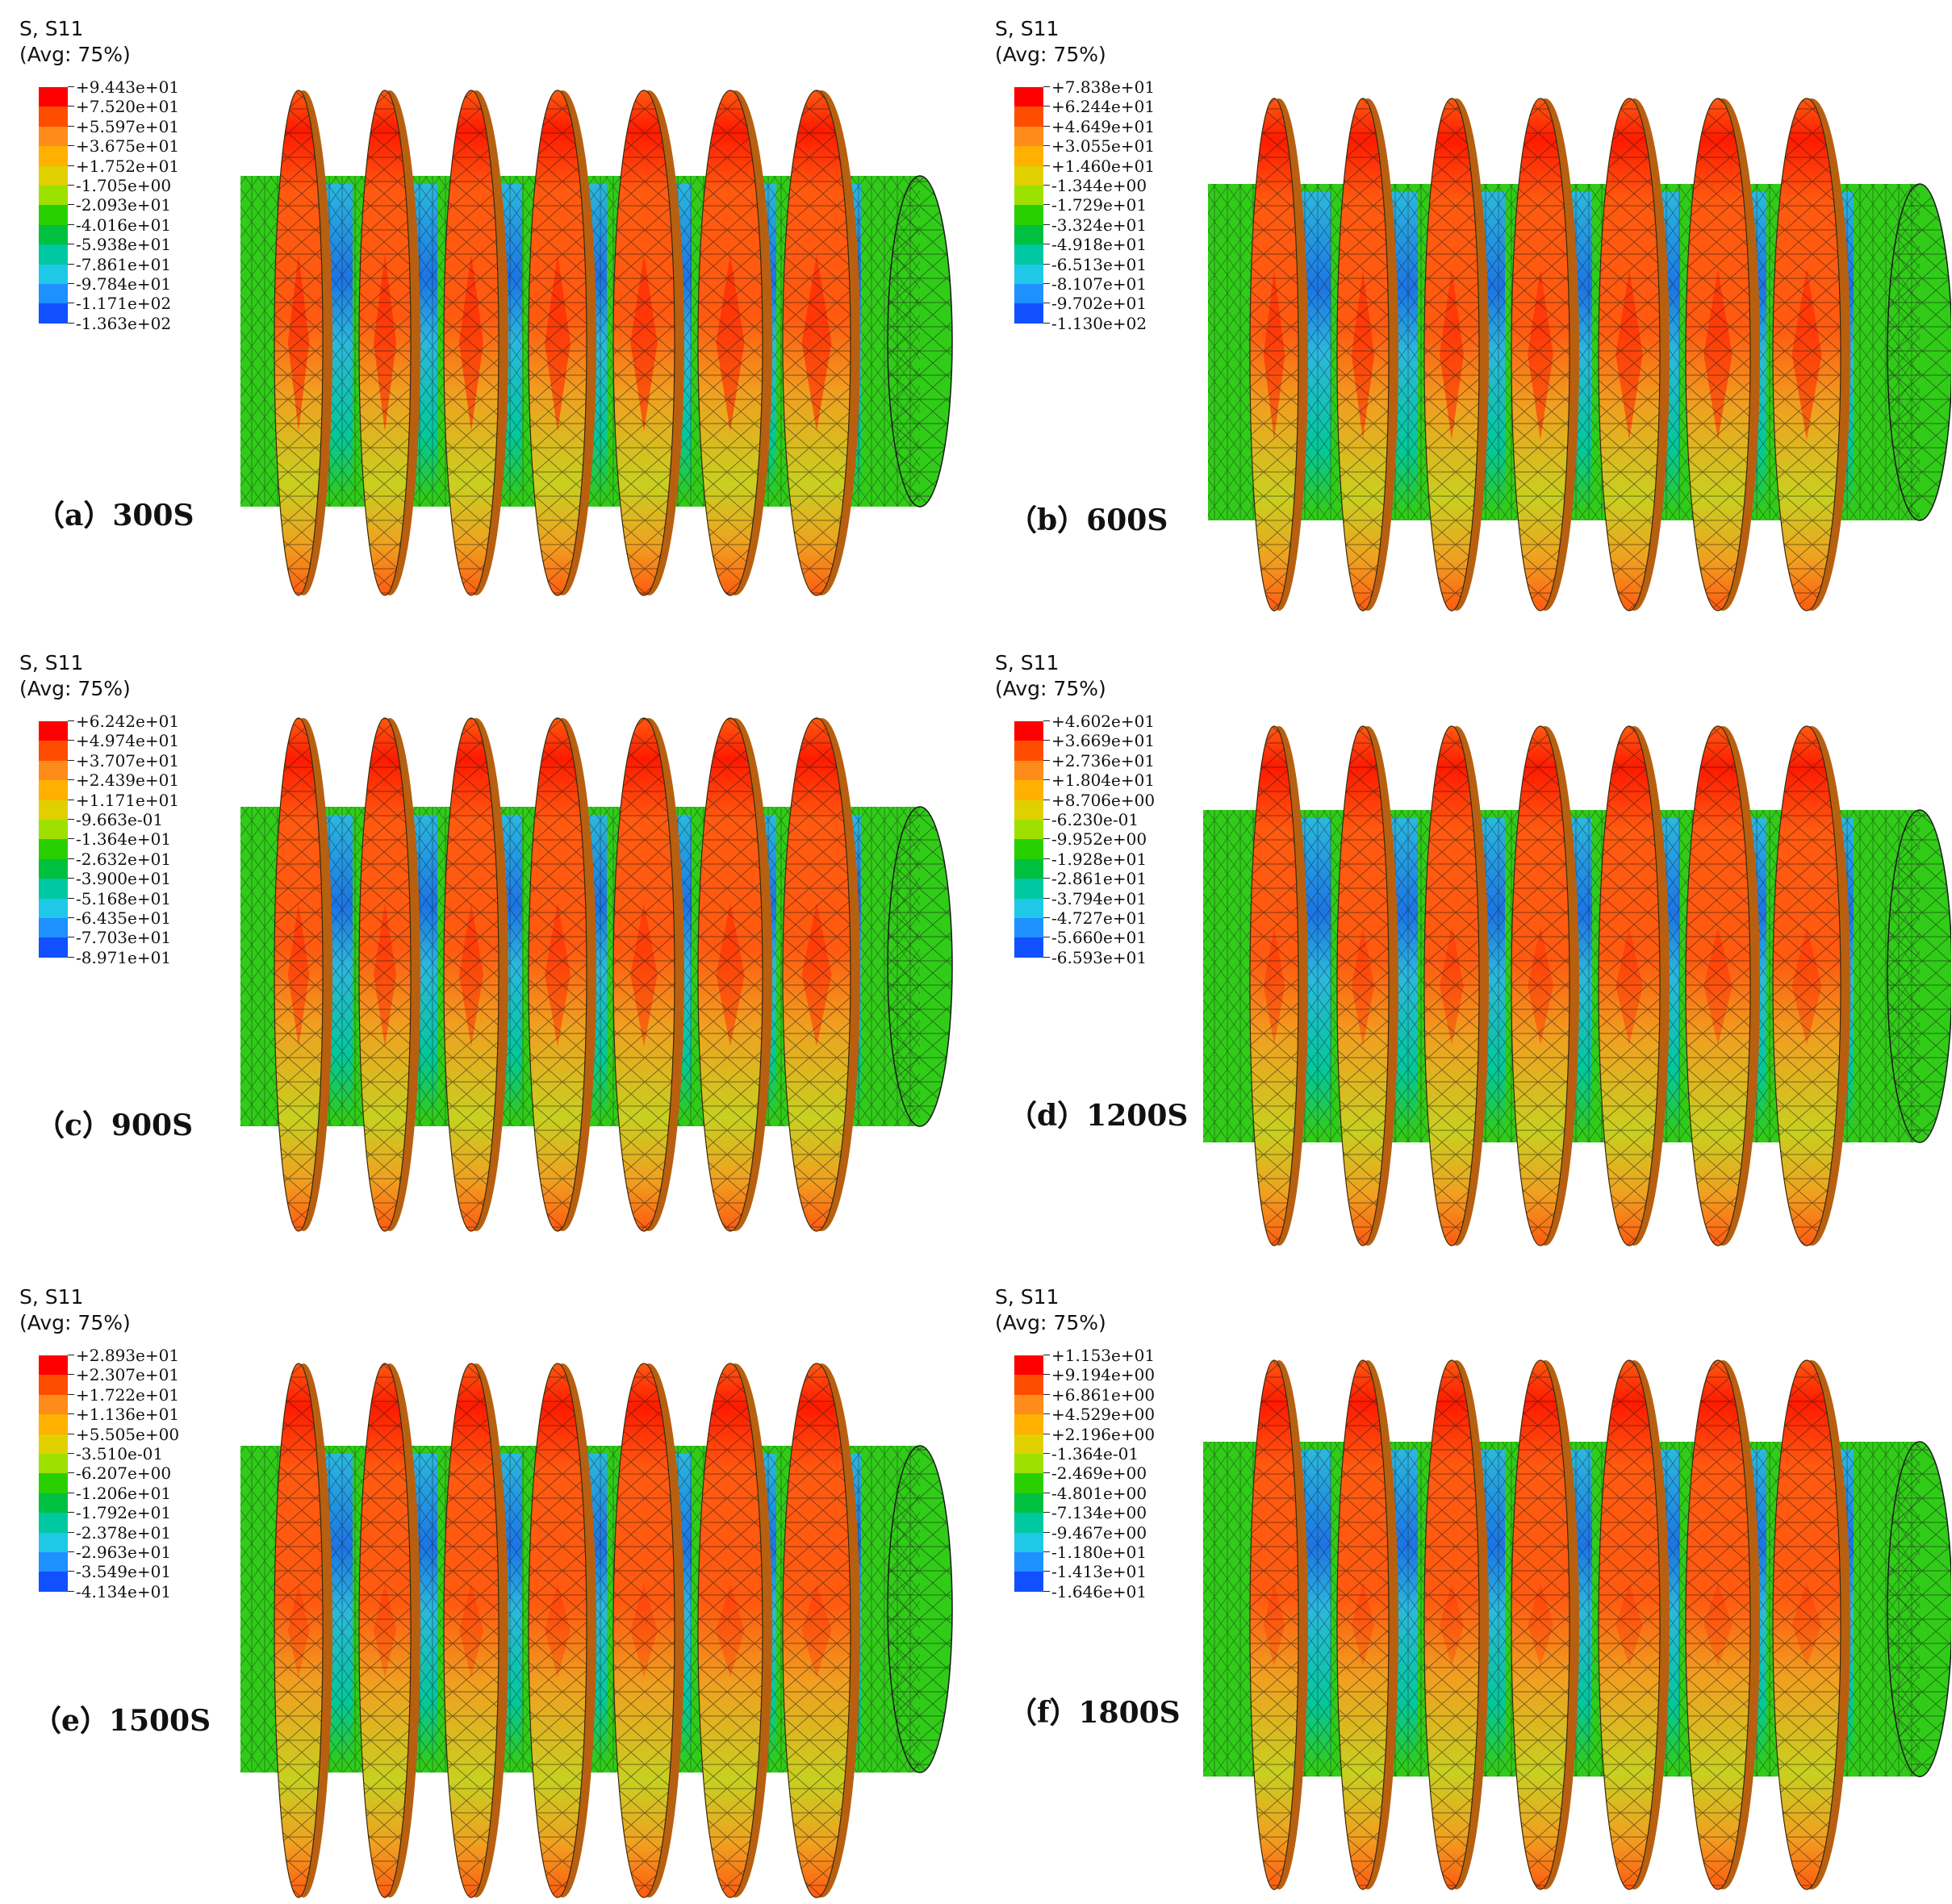  I want to click on legend-title: S, S11, so click(51, 662).